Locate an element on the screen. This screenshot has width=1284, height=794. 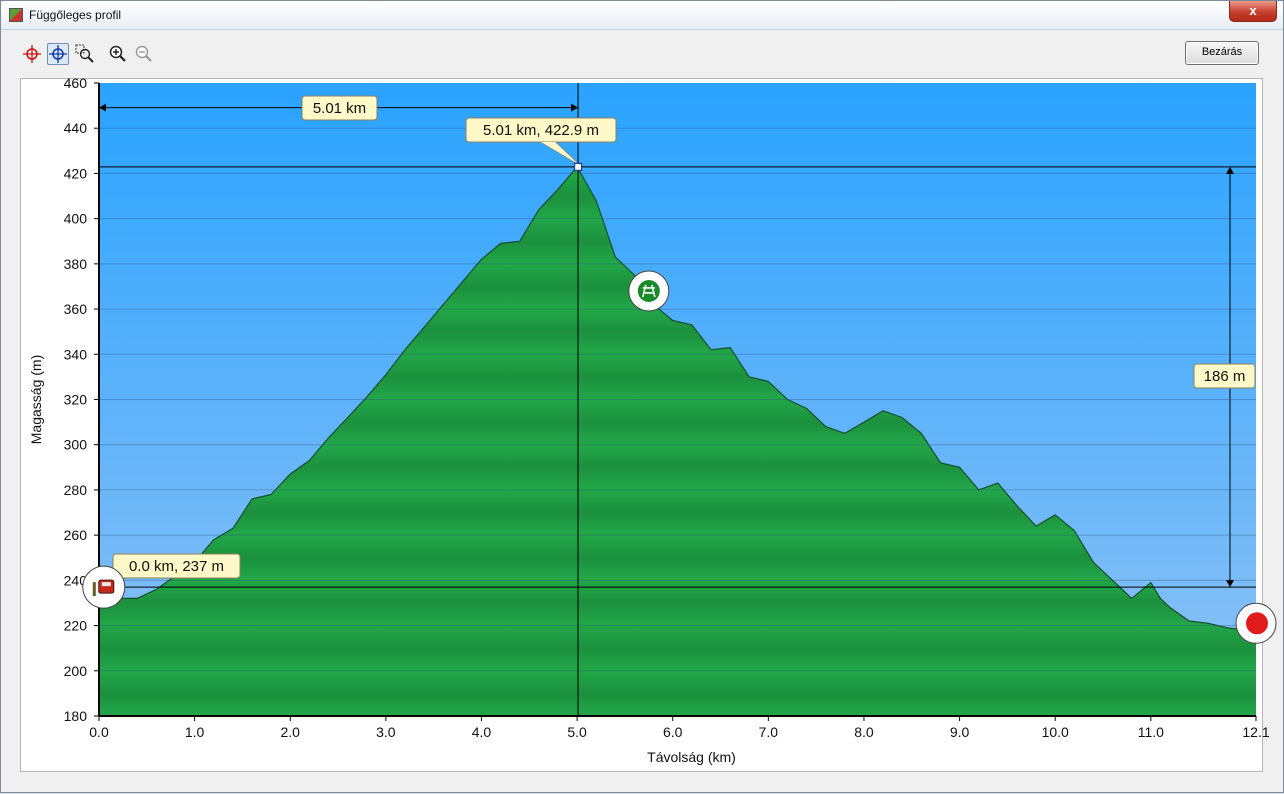
y-tick-label: 220 is located at coordinates (76, 626).